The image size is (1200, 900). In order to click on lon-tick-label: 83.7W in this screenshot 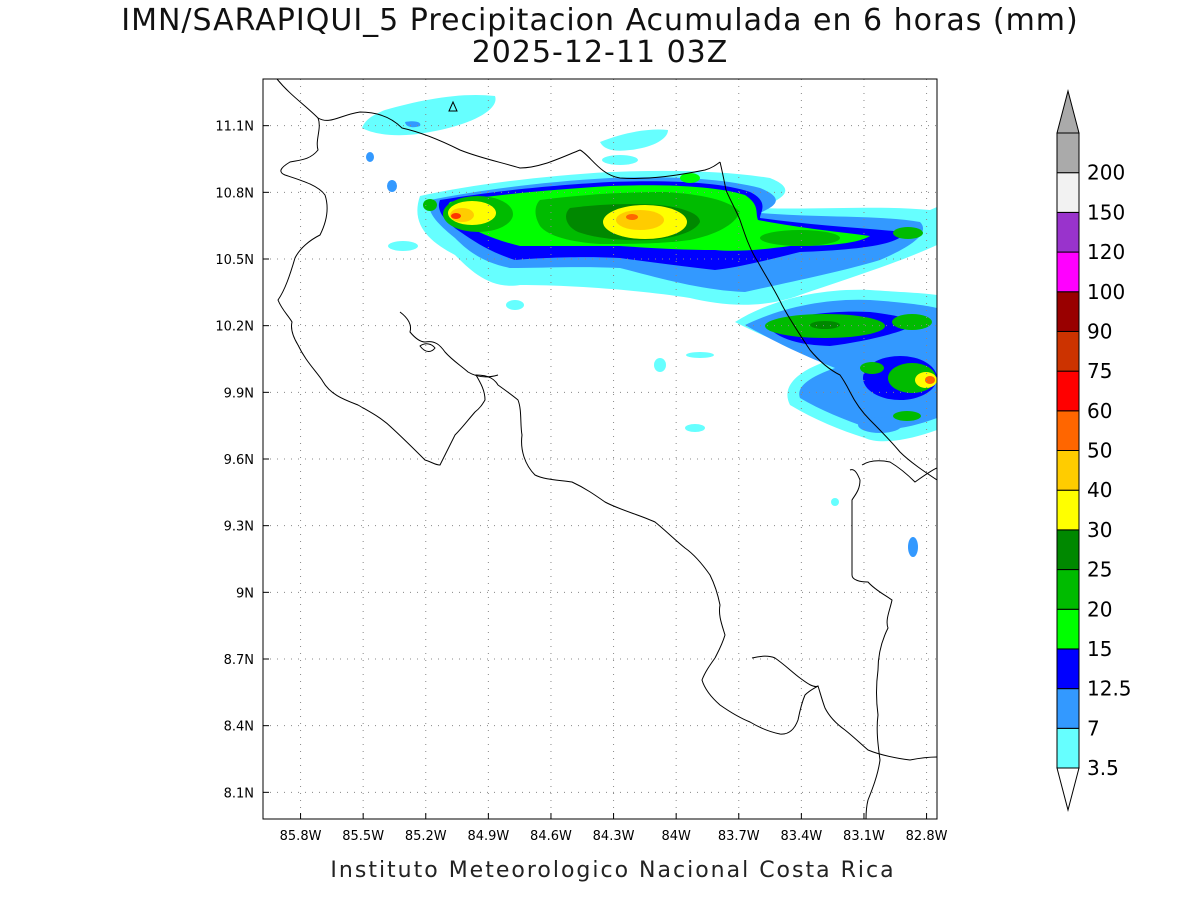, I will do `click(739, 836)`.